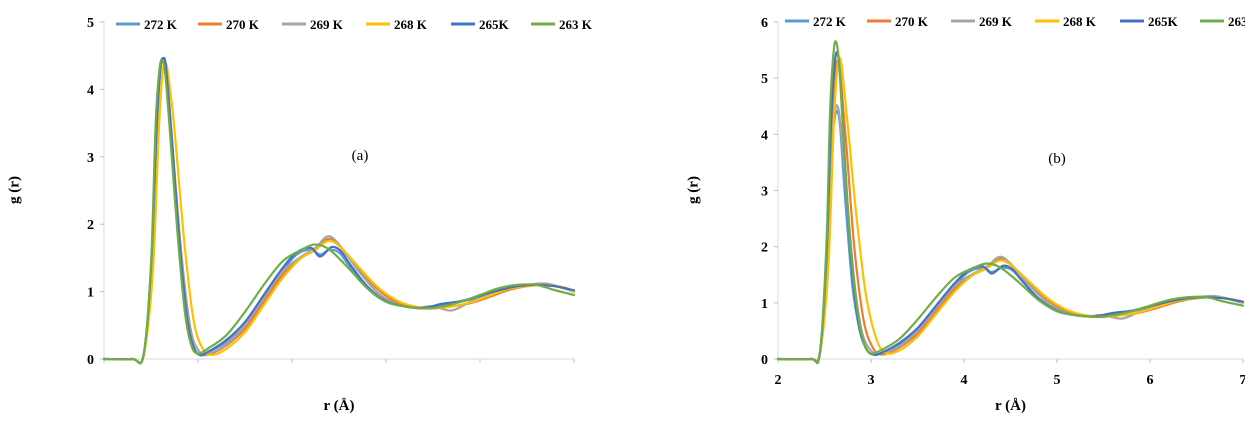  Describe the element at coordinates (360, 156) in the screenshot. I see `panel-annotation: (a)` at that location.